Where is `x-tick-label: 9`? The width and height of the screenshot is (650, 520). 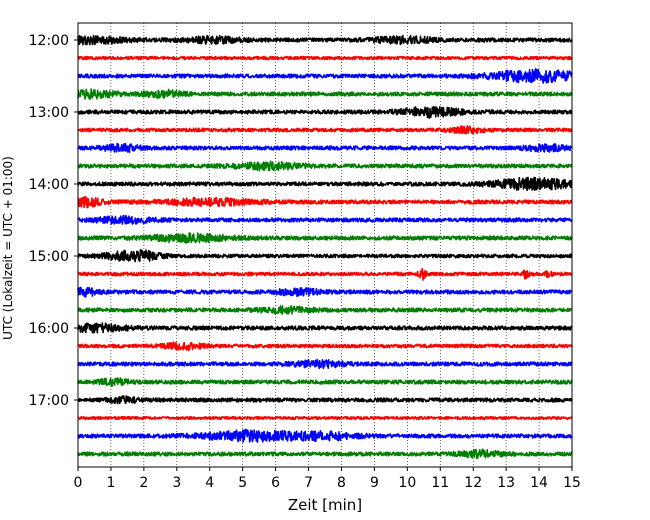
x-tick-label: 9 is located at coordinates (374, 483).